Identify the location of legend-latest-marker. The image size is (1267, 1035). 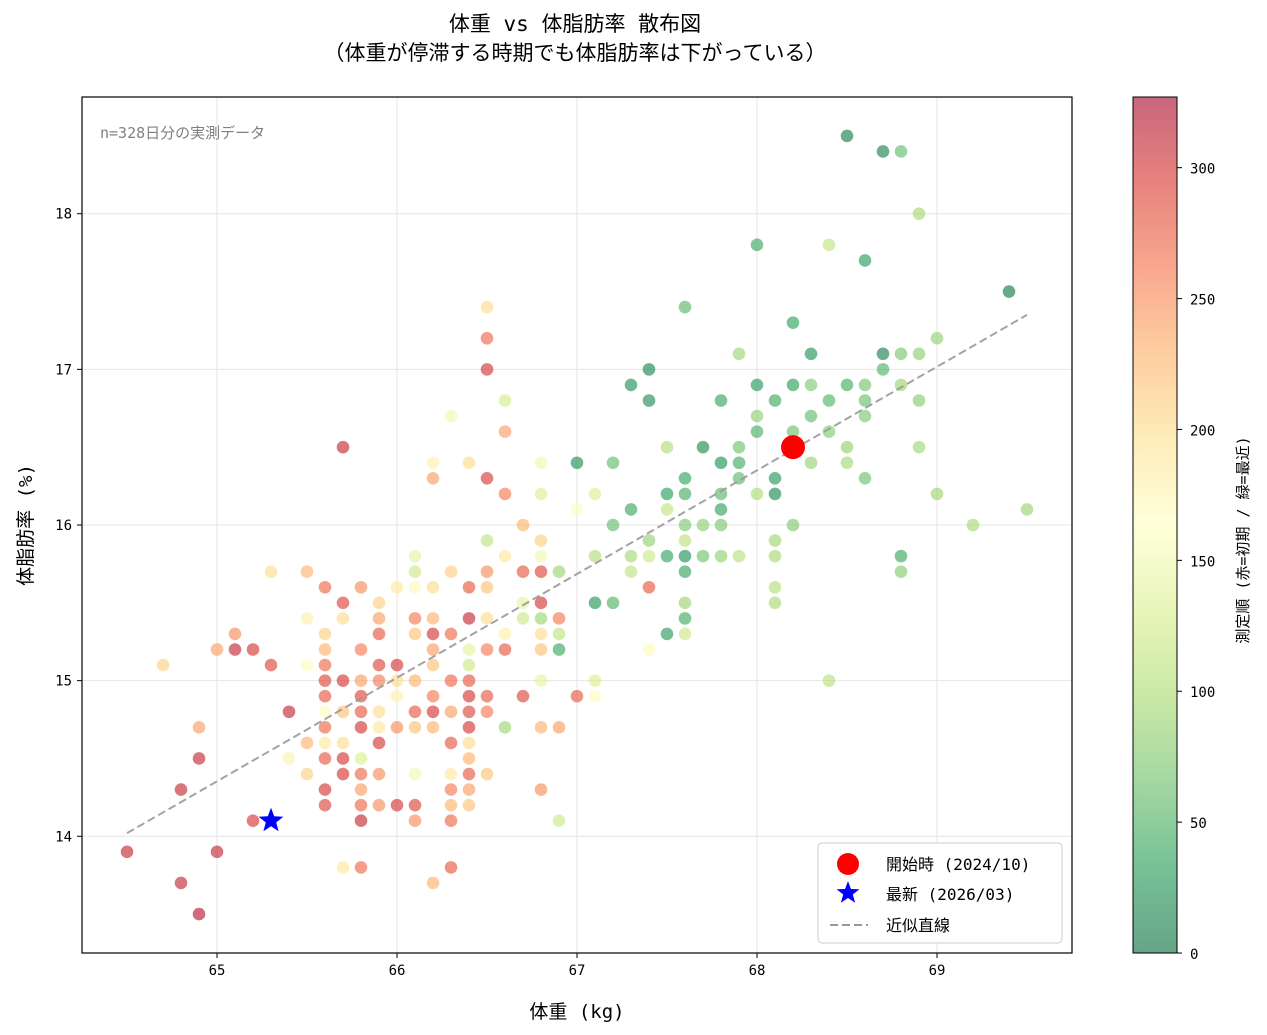
(848, 892).